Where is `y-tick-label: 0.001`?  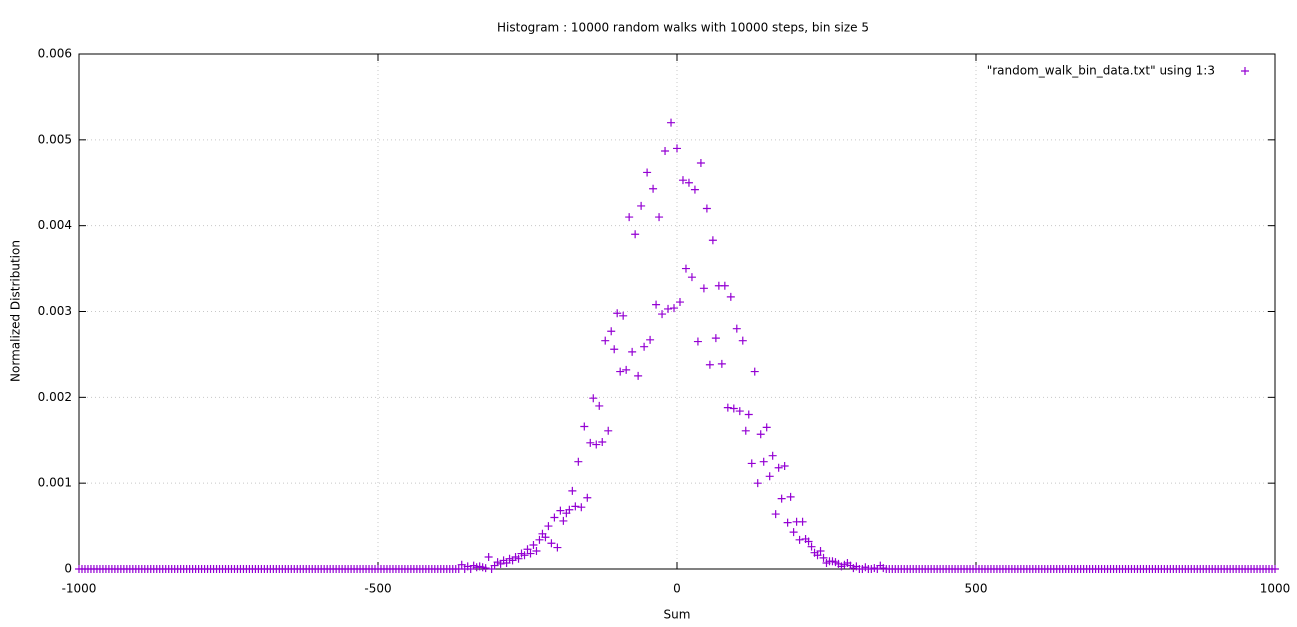 y-tick-label: 0.001 is located at coordinates (55, 483).